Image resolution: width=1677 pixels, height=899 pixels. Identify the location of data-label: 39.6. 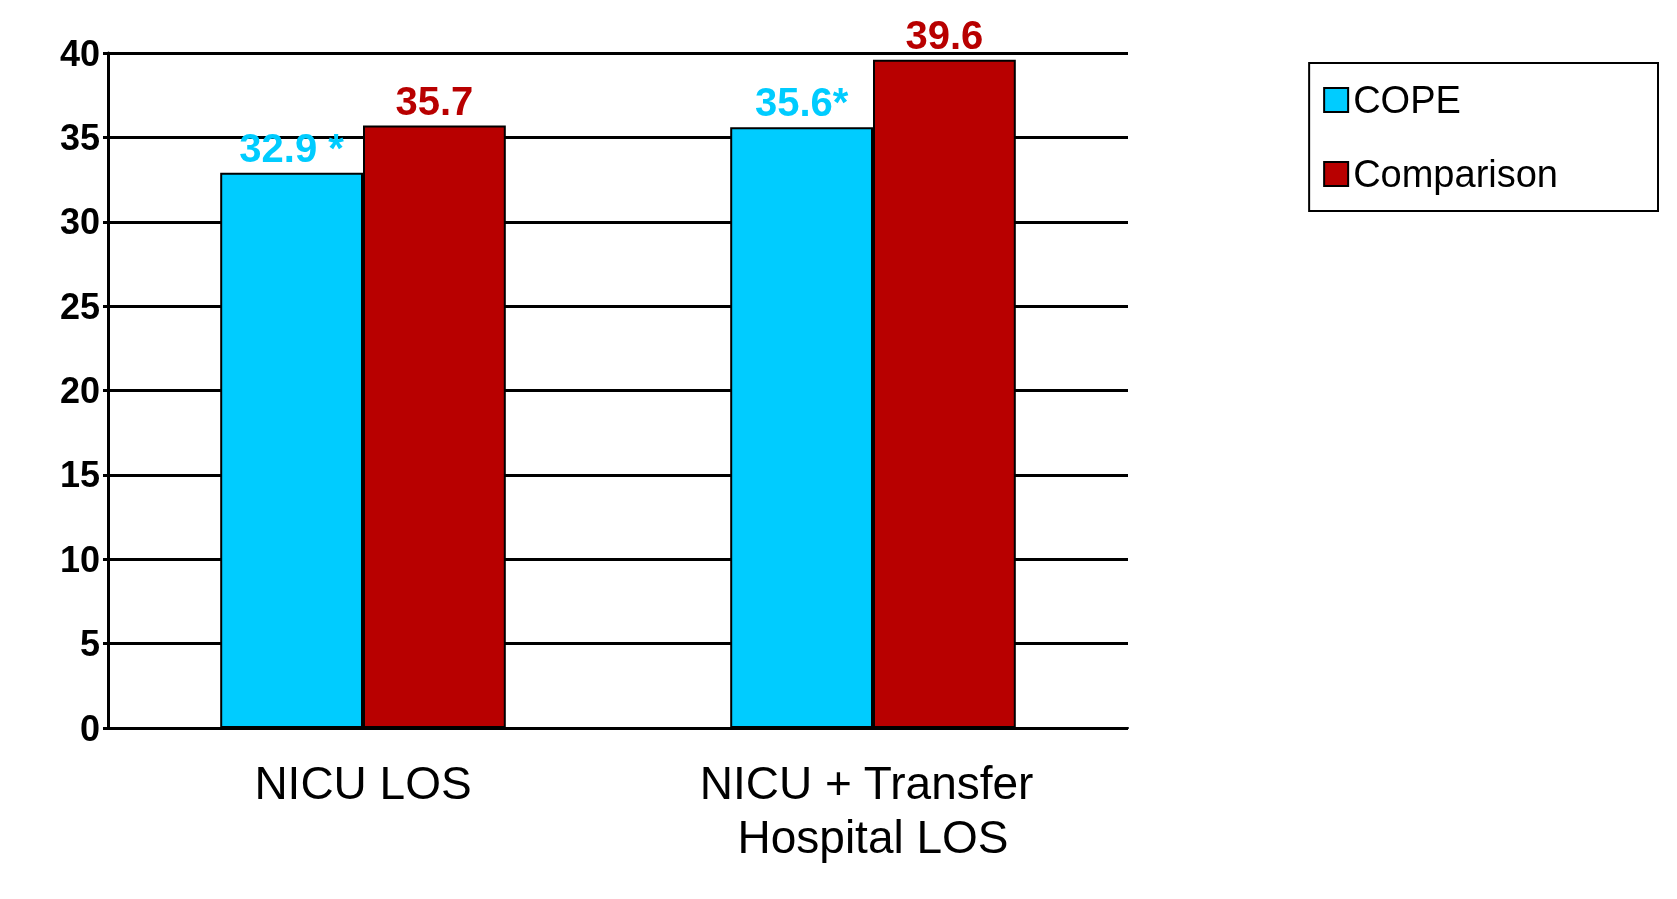
(944, 34).